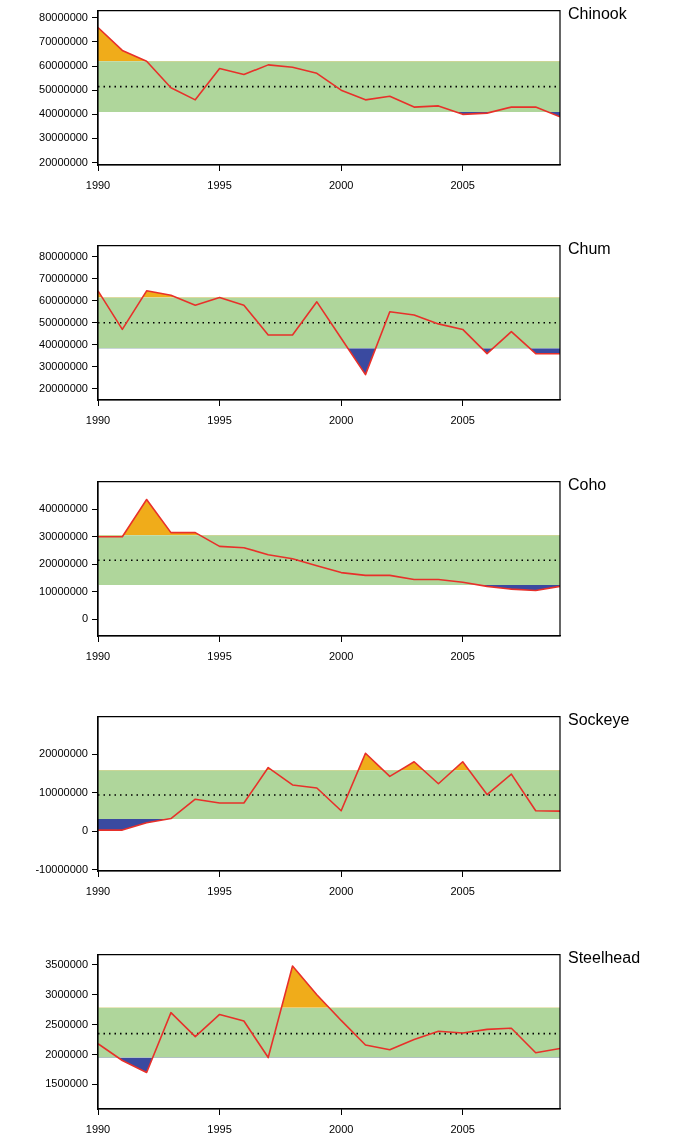  I want to click on text: Sockeye, so click(599, 720).